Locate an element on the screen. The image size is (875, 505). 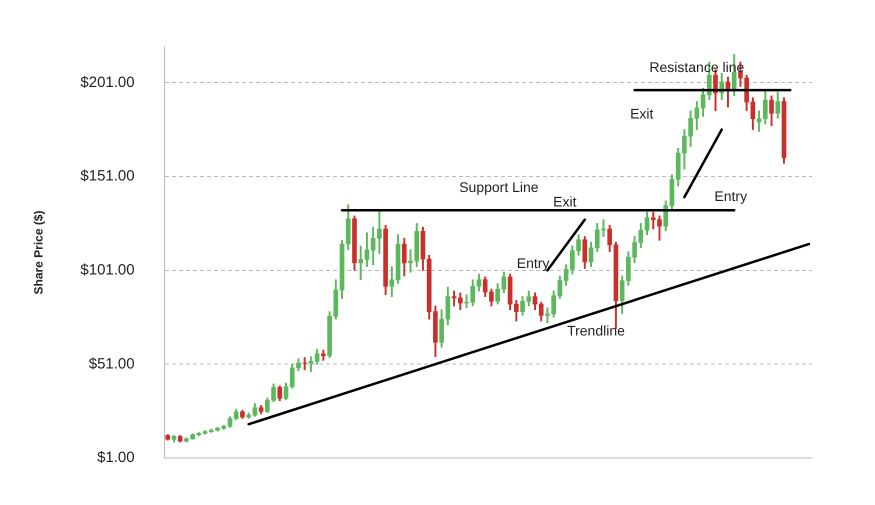
candlestick is located at coordinates (305, 363).